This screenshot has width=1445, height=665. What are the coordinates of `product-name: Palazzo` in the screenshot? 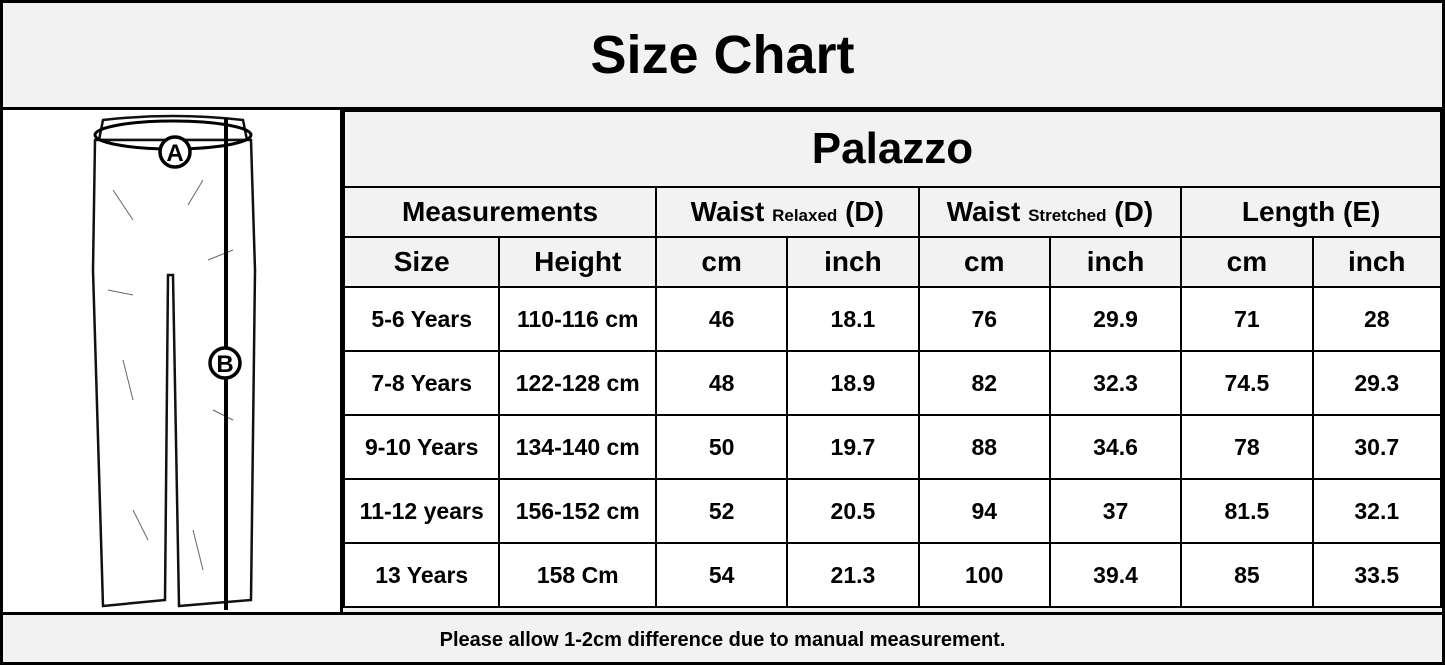 It's located at (892, 149).